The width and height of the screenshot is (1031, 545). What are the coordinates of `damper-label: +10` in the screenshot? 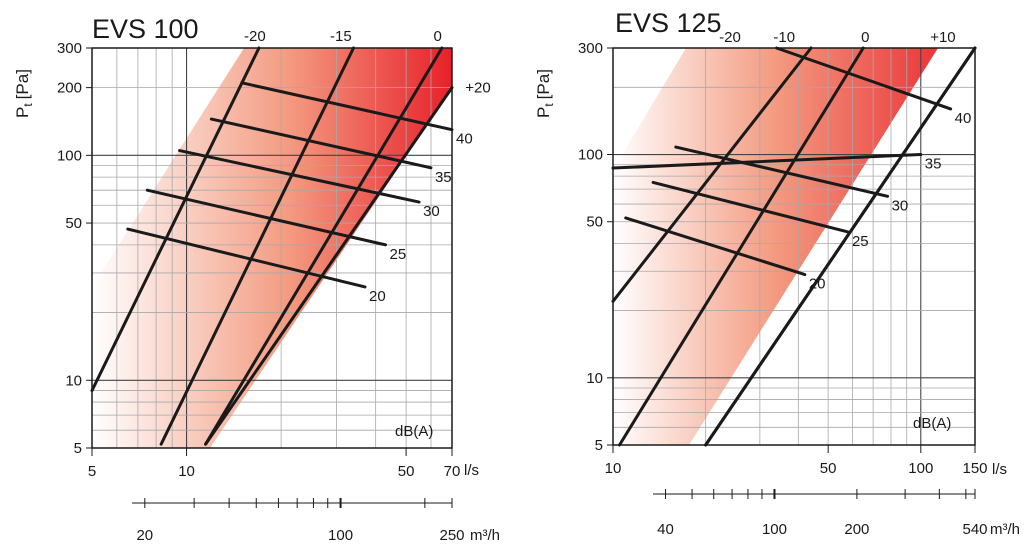 It's located at (942, 37).